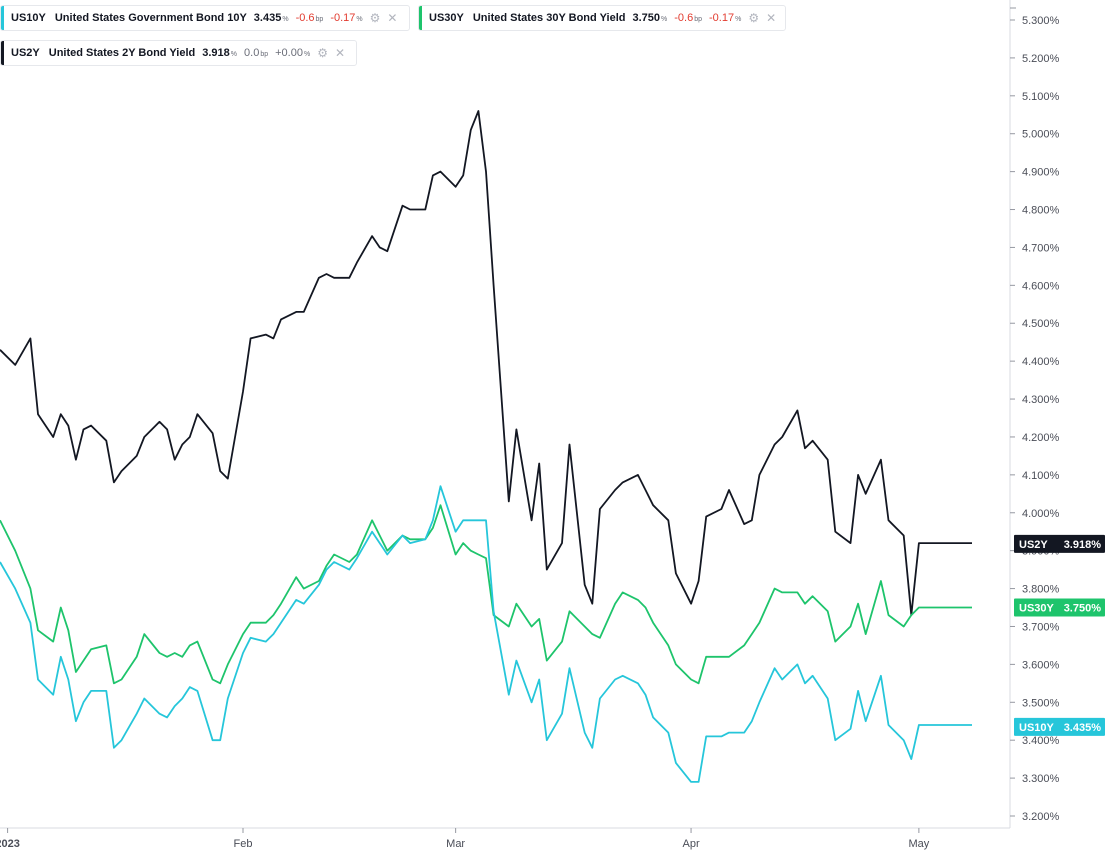 This screenshot has width=1105, height=857. Describe the element at coordinates (549, 18) in the screenshot. I see `legend-name: United States 30Y Bond Yield` at that location.